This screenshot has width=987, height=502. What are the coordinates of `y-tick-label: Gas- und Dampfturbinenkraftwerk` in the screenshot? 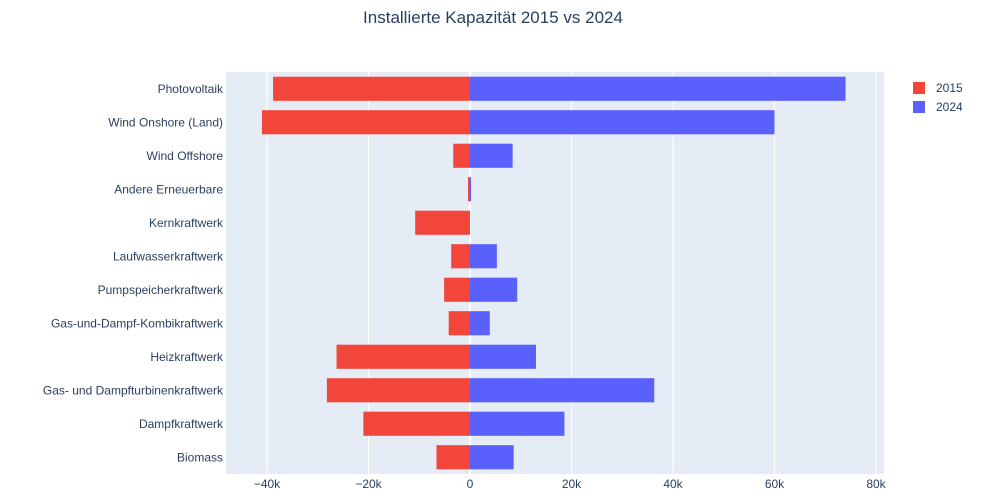 It's located at (133, 390).